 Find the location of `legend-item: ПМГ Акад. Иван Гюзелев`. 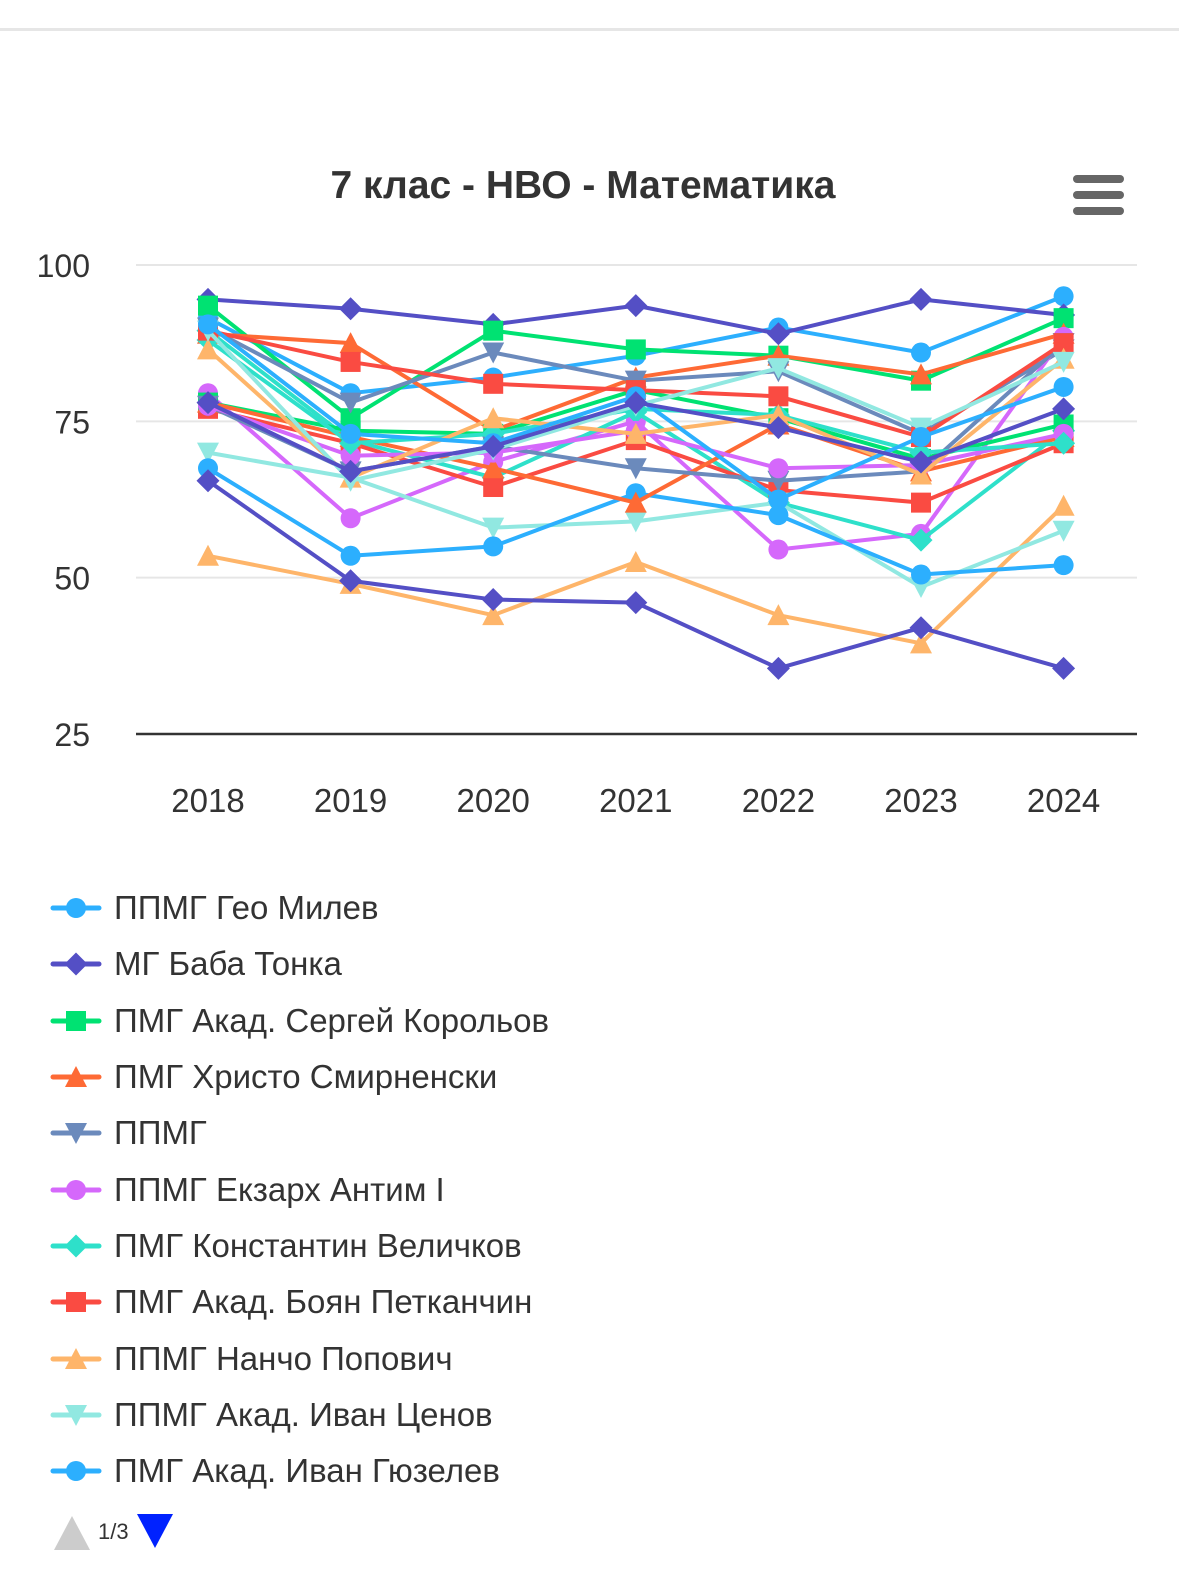

legend-item: ПМГ Акад. Иван Гюзелев is located at coordinates (299, 1471).